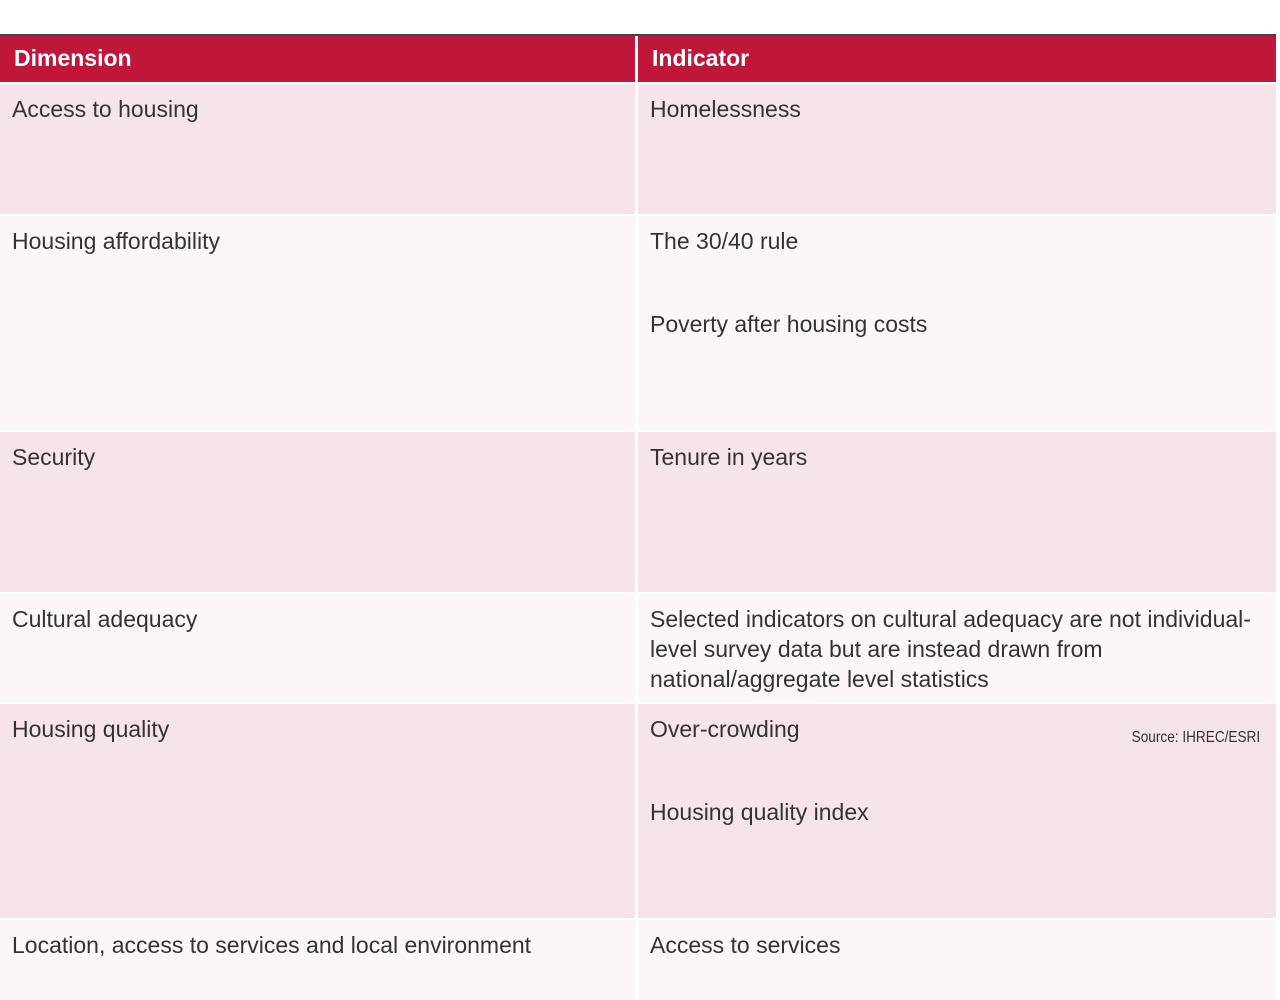 Image resolution: width=1280 pixels, height=1000 pixels. Describe the element at coordinates (319, 512) in the screenshot. I see `dimension-cell: Security` at that location.